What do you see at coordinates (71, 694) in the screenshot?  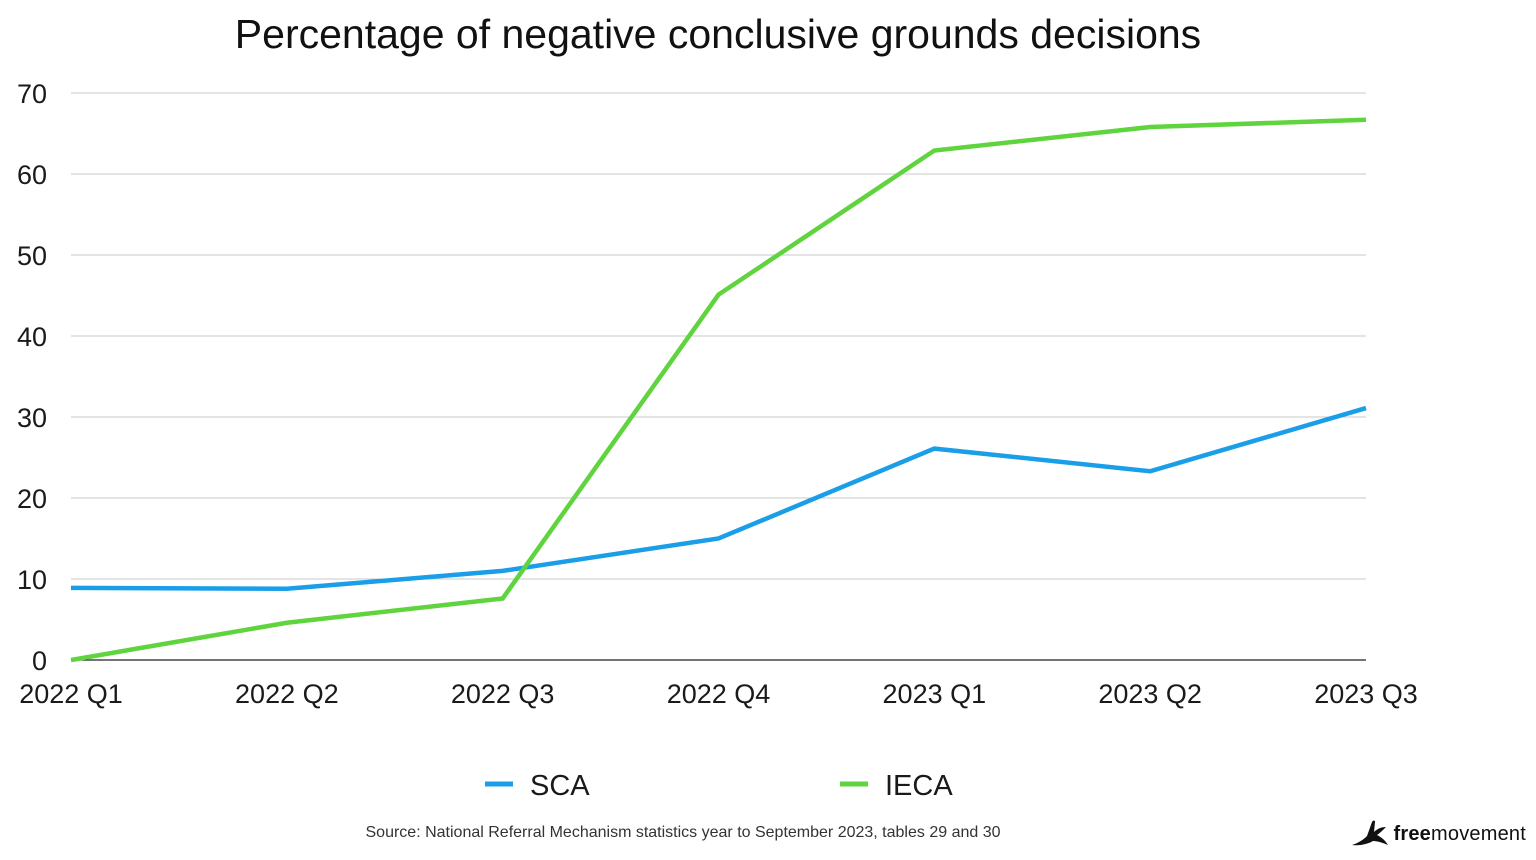 I see `x-tick-label: 2022 Q1` at bounding box center [71, 694].